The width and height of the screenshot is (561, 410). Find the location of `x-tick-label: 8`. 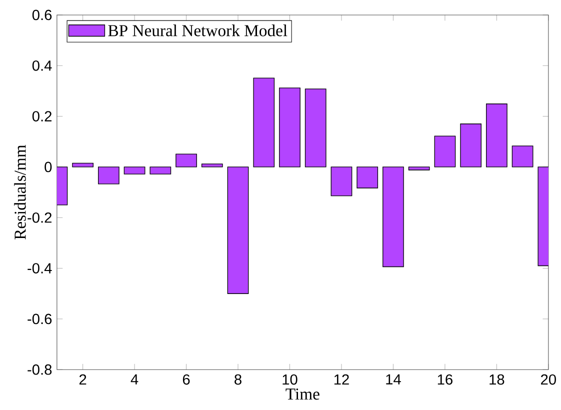

x-tick-label: 8 is located at coordinates (238, 379).